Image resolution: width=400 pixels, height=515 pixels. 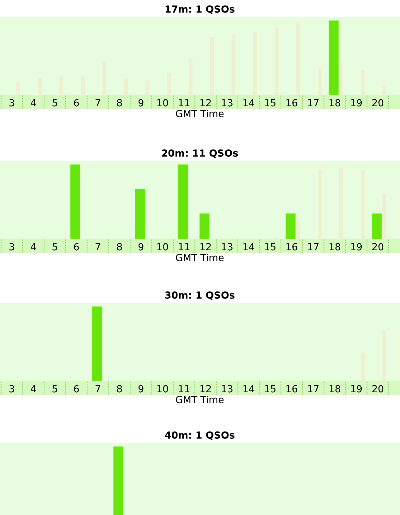 What do you see at coordinates (200, 154) in the screenshot?
I see `chart-title: 20m: 11 QSOs` at bounding box center [200, 154].